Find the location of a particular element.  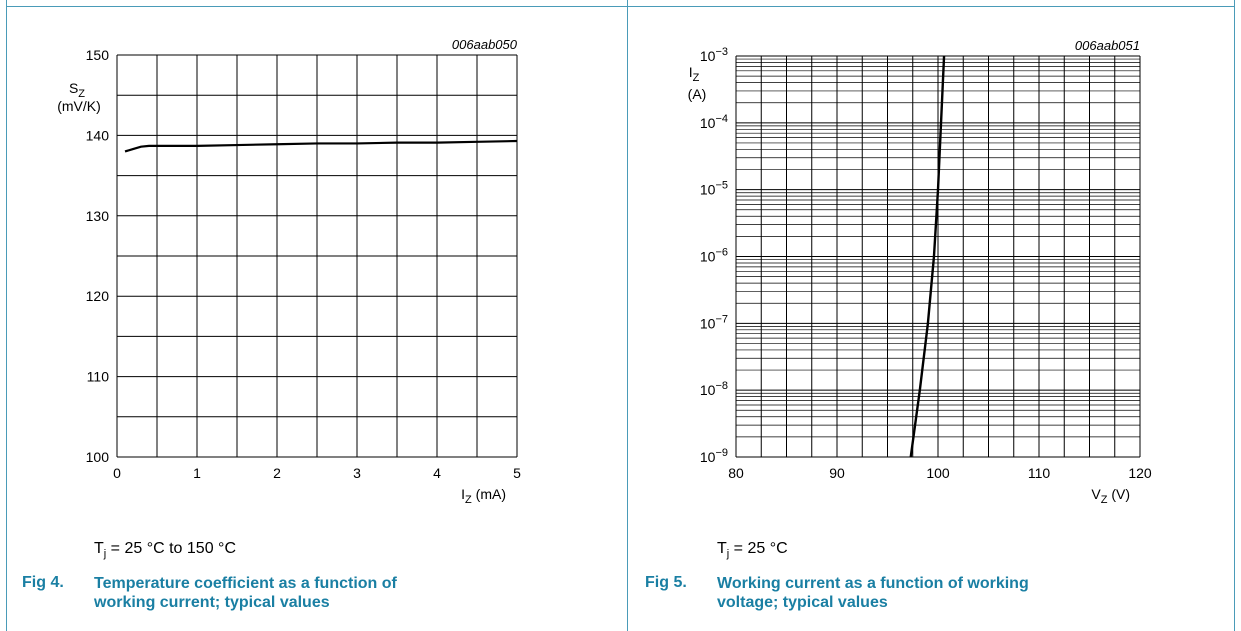

y-tick-label: 110 is located at coordinates (98, 377).